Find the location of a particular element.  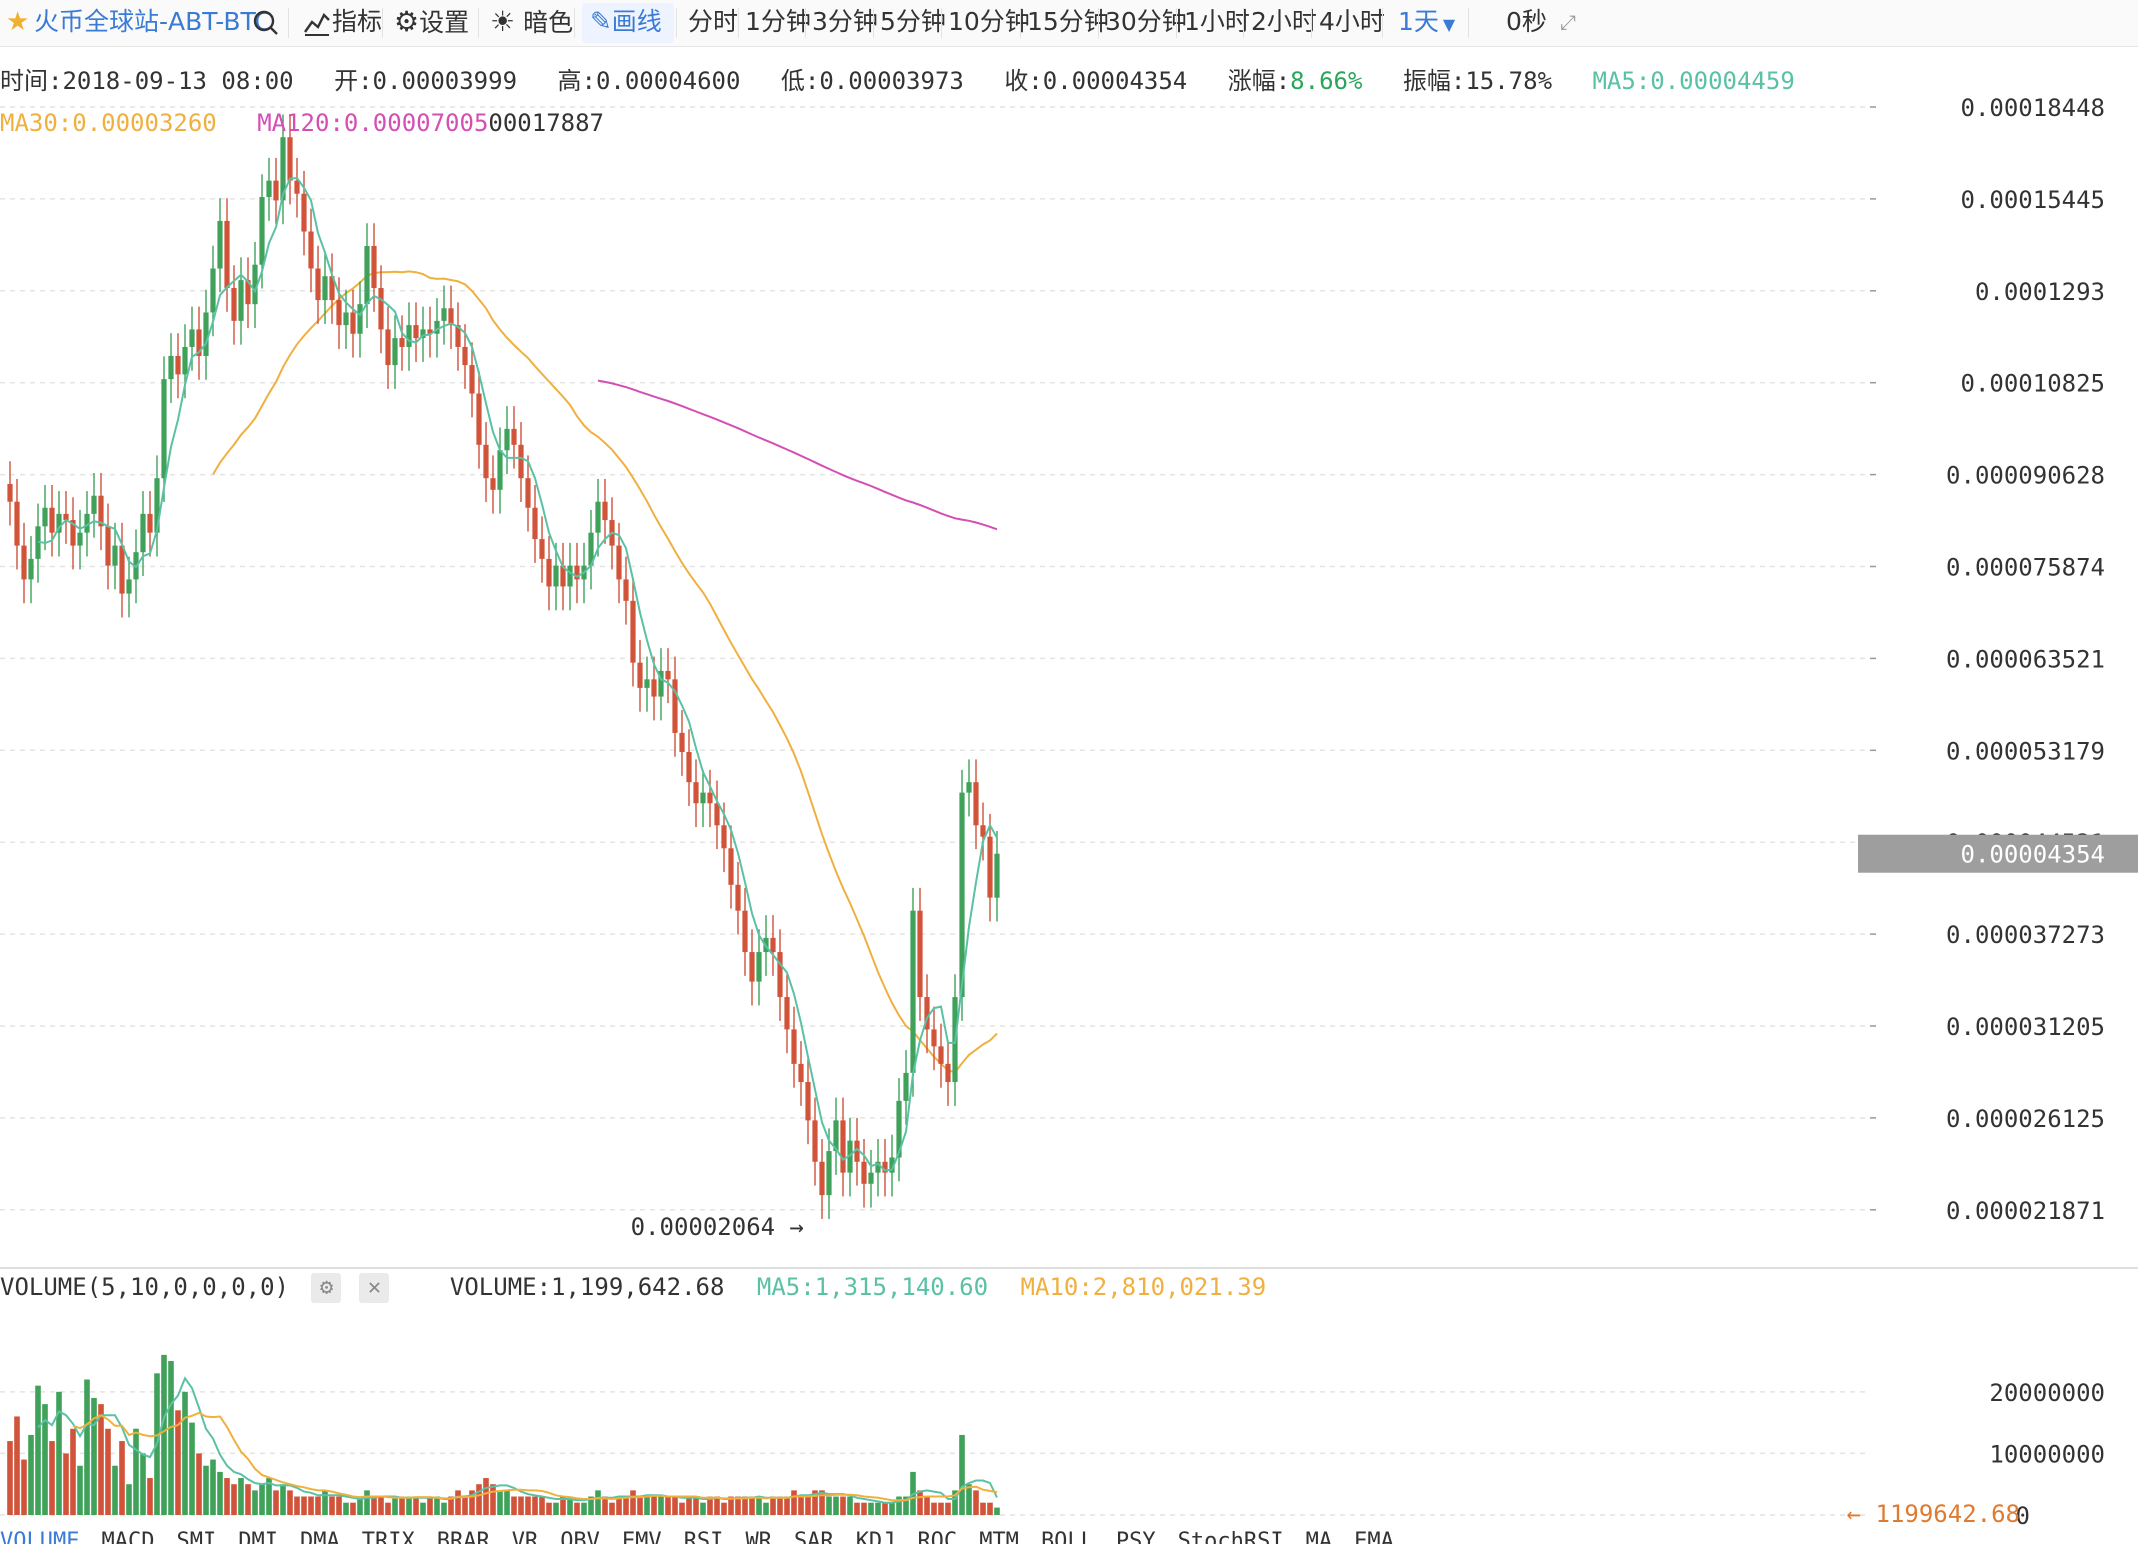

indicator-tab-trix: TRIX is located at coordinates (388, 1536).